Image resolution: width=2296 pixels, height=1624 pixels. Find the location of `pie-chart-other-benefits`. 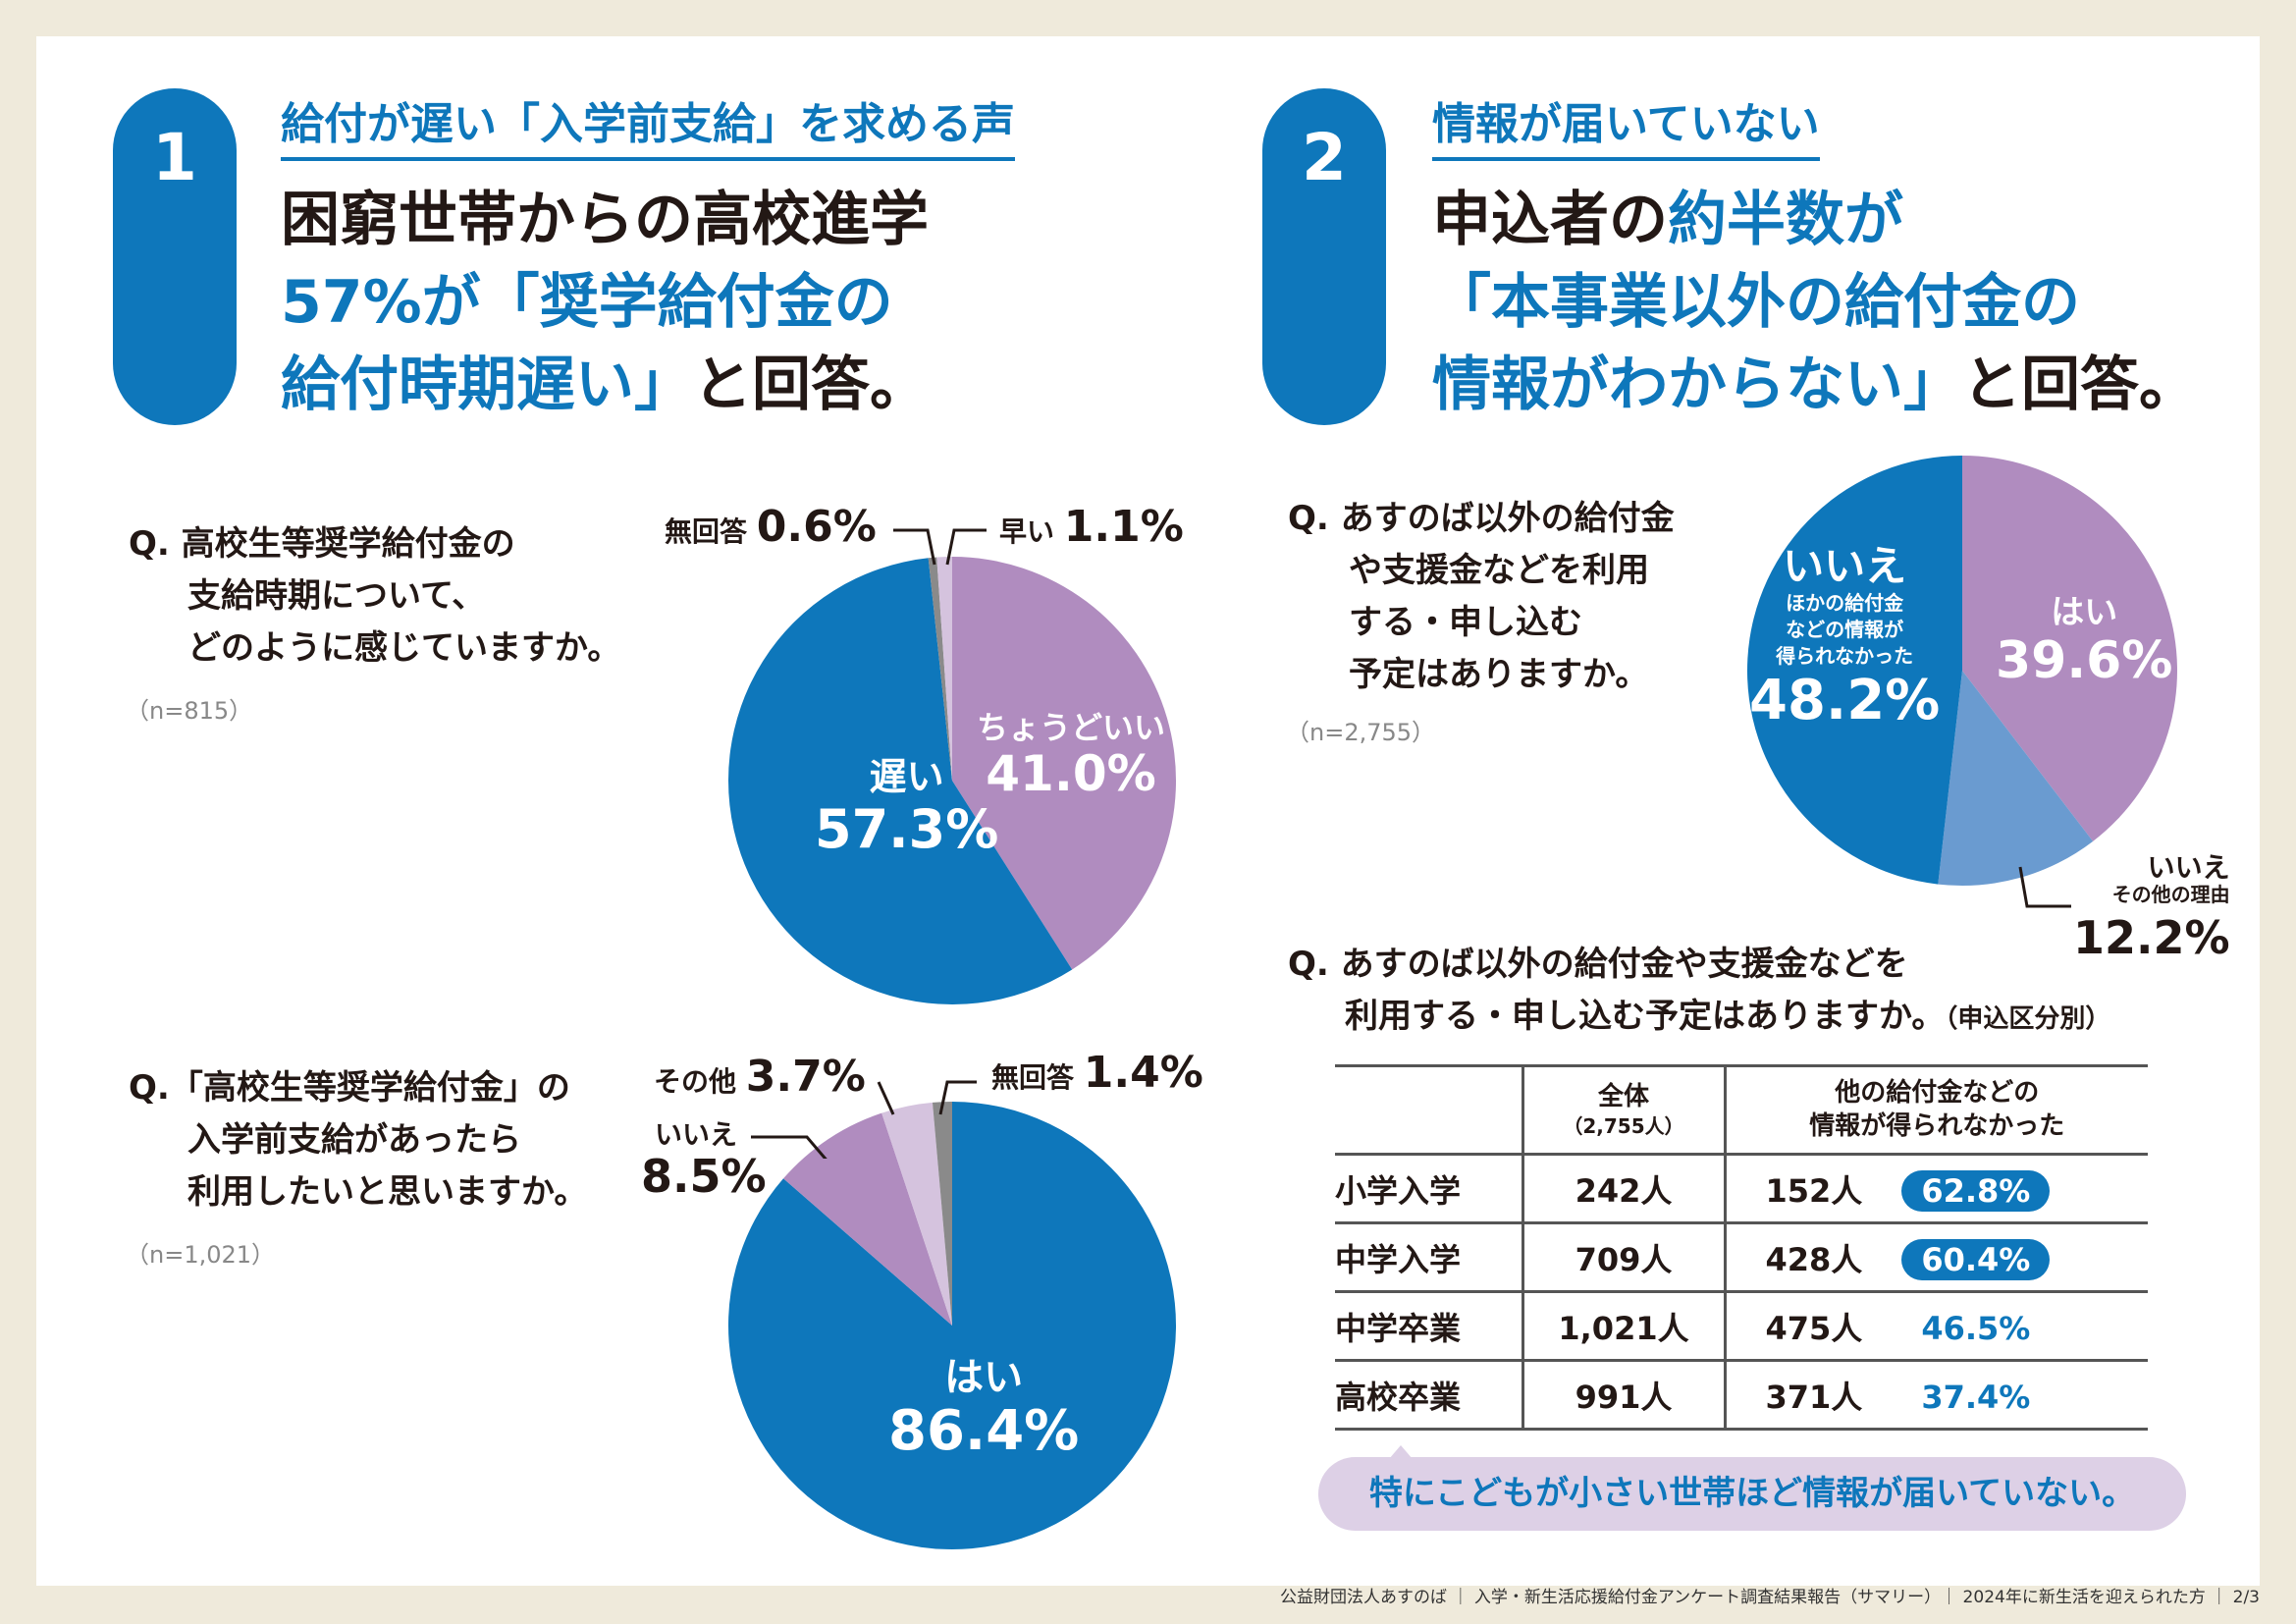

pie-chart-other-benefits is located at coordinates (1962, 671).